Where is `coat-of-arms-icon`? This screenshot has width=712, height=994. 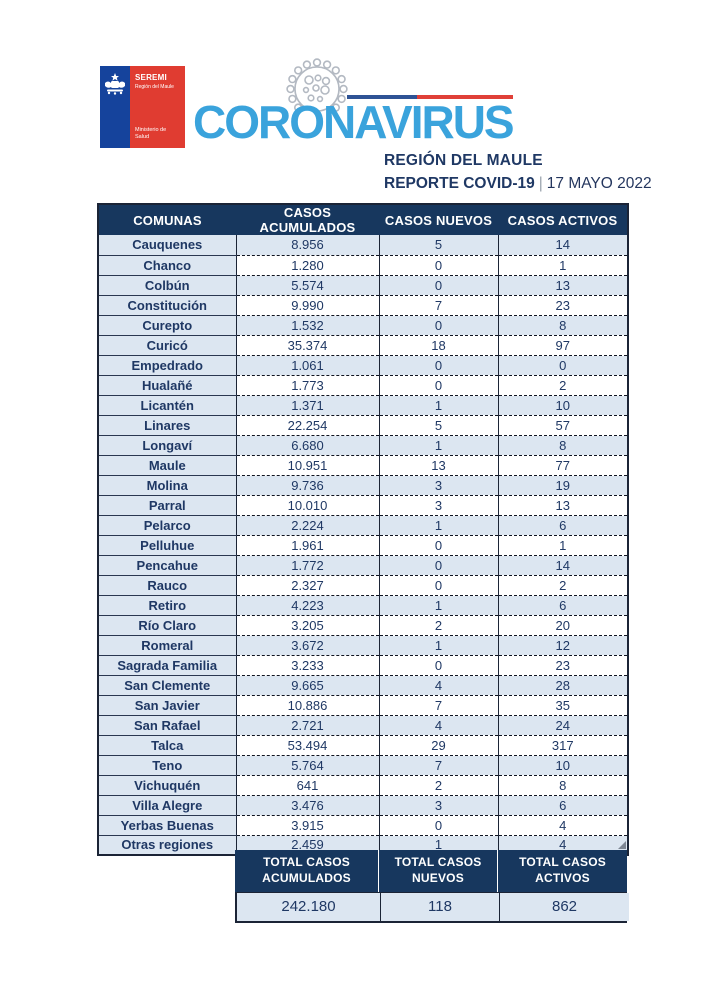
coat-of-arms-icon is located at coordinates (115, 84).